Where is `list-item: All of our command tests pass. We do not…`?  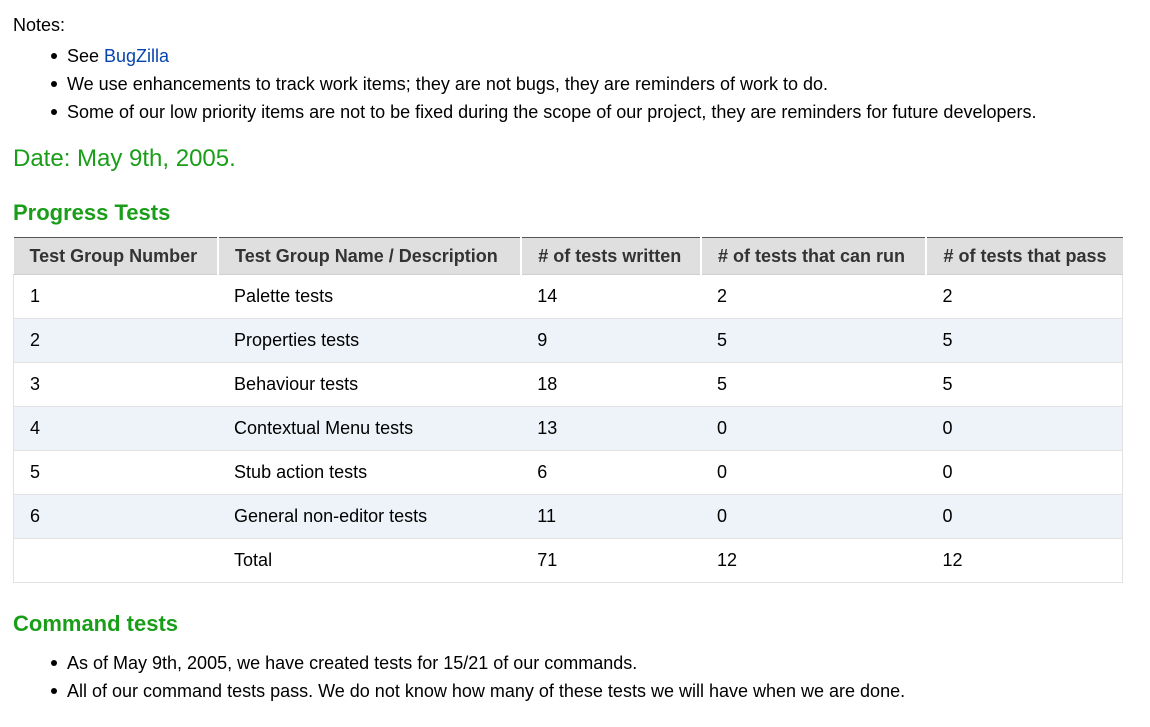 list-item: All of our command tests pass. We do not… is located at coordinates (600, 691).